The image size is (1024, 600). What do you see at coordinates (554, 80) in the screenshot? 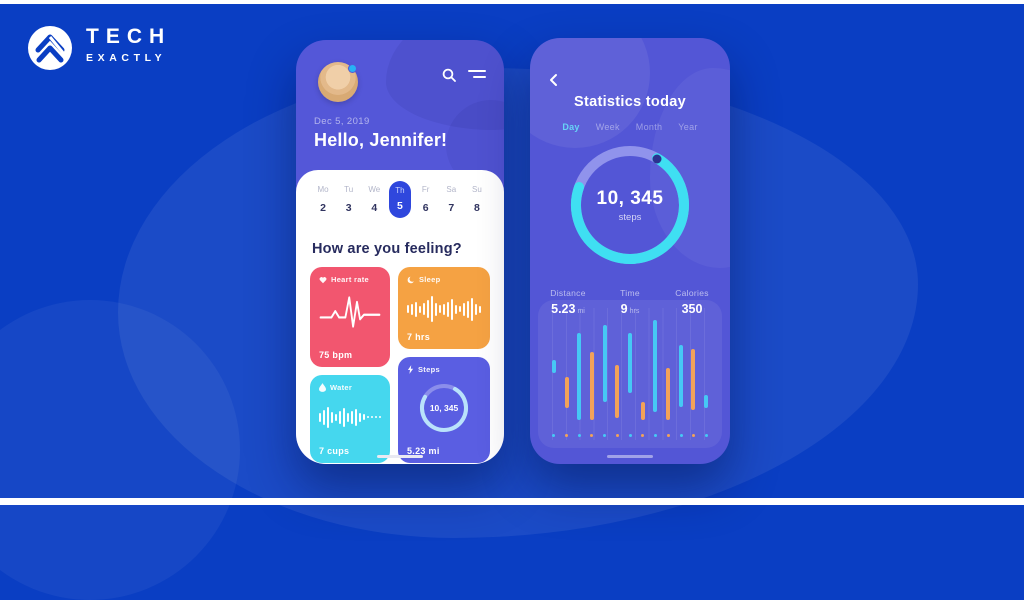
I see `back-chevron-icon` at bounding box center [554, 80].